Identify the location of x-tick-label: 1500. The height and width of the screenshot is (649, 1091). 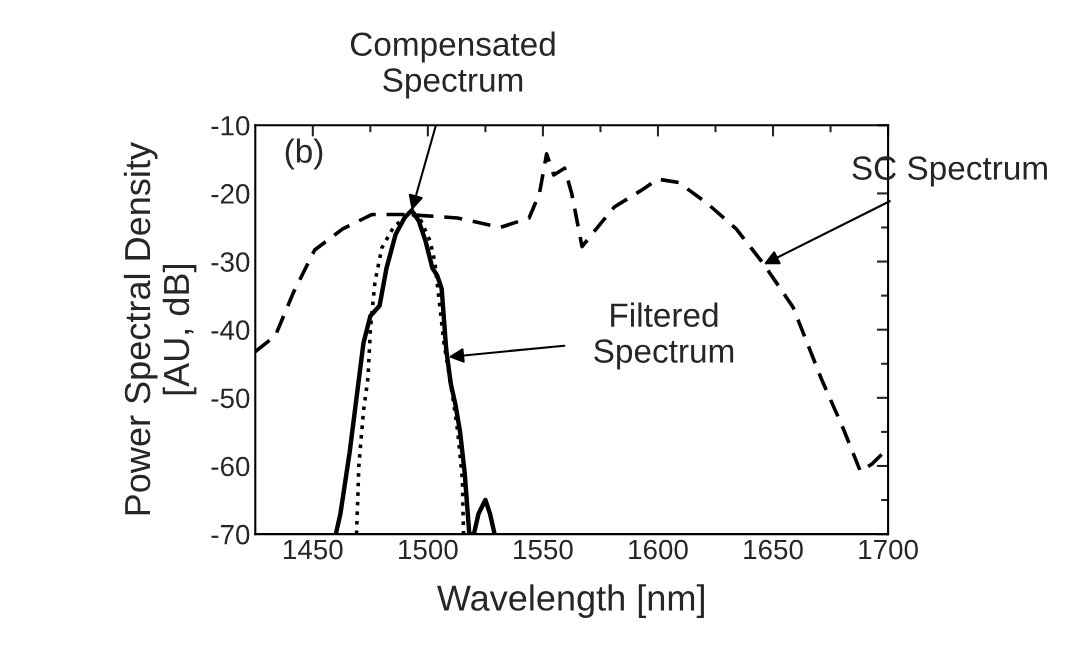
(428, 549).